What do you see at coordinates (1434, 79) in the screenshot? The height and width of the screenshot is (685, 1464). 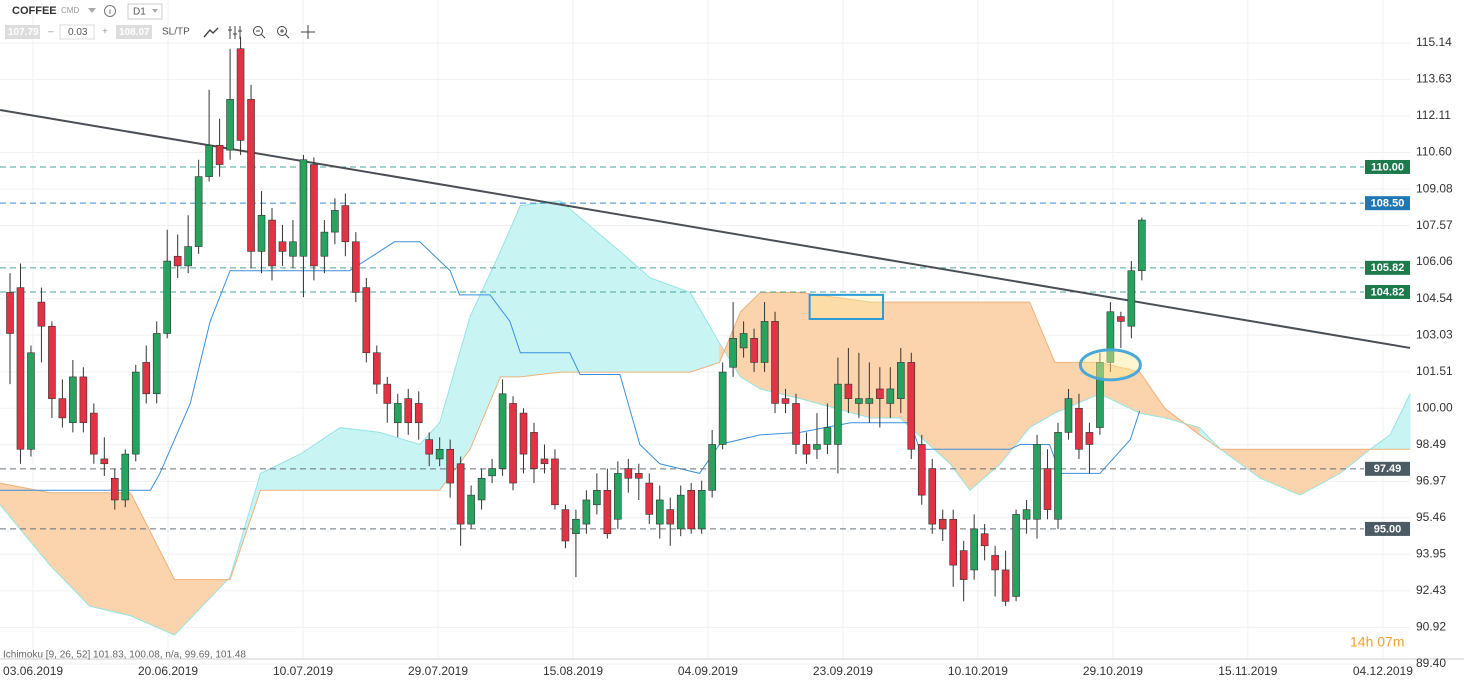 I see `y-tick-label: 113.63` at bounding box center [1434, 79].